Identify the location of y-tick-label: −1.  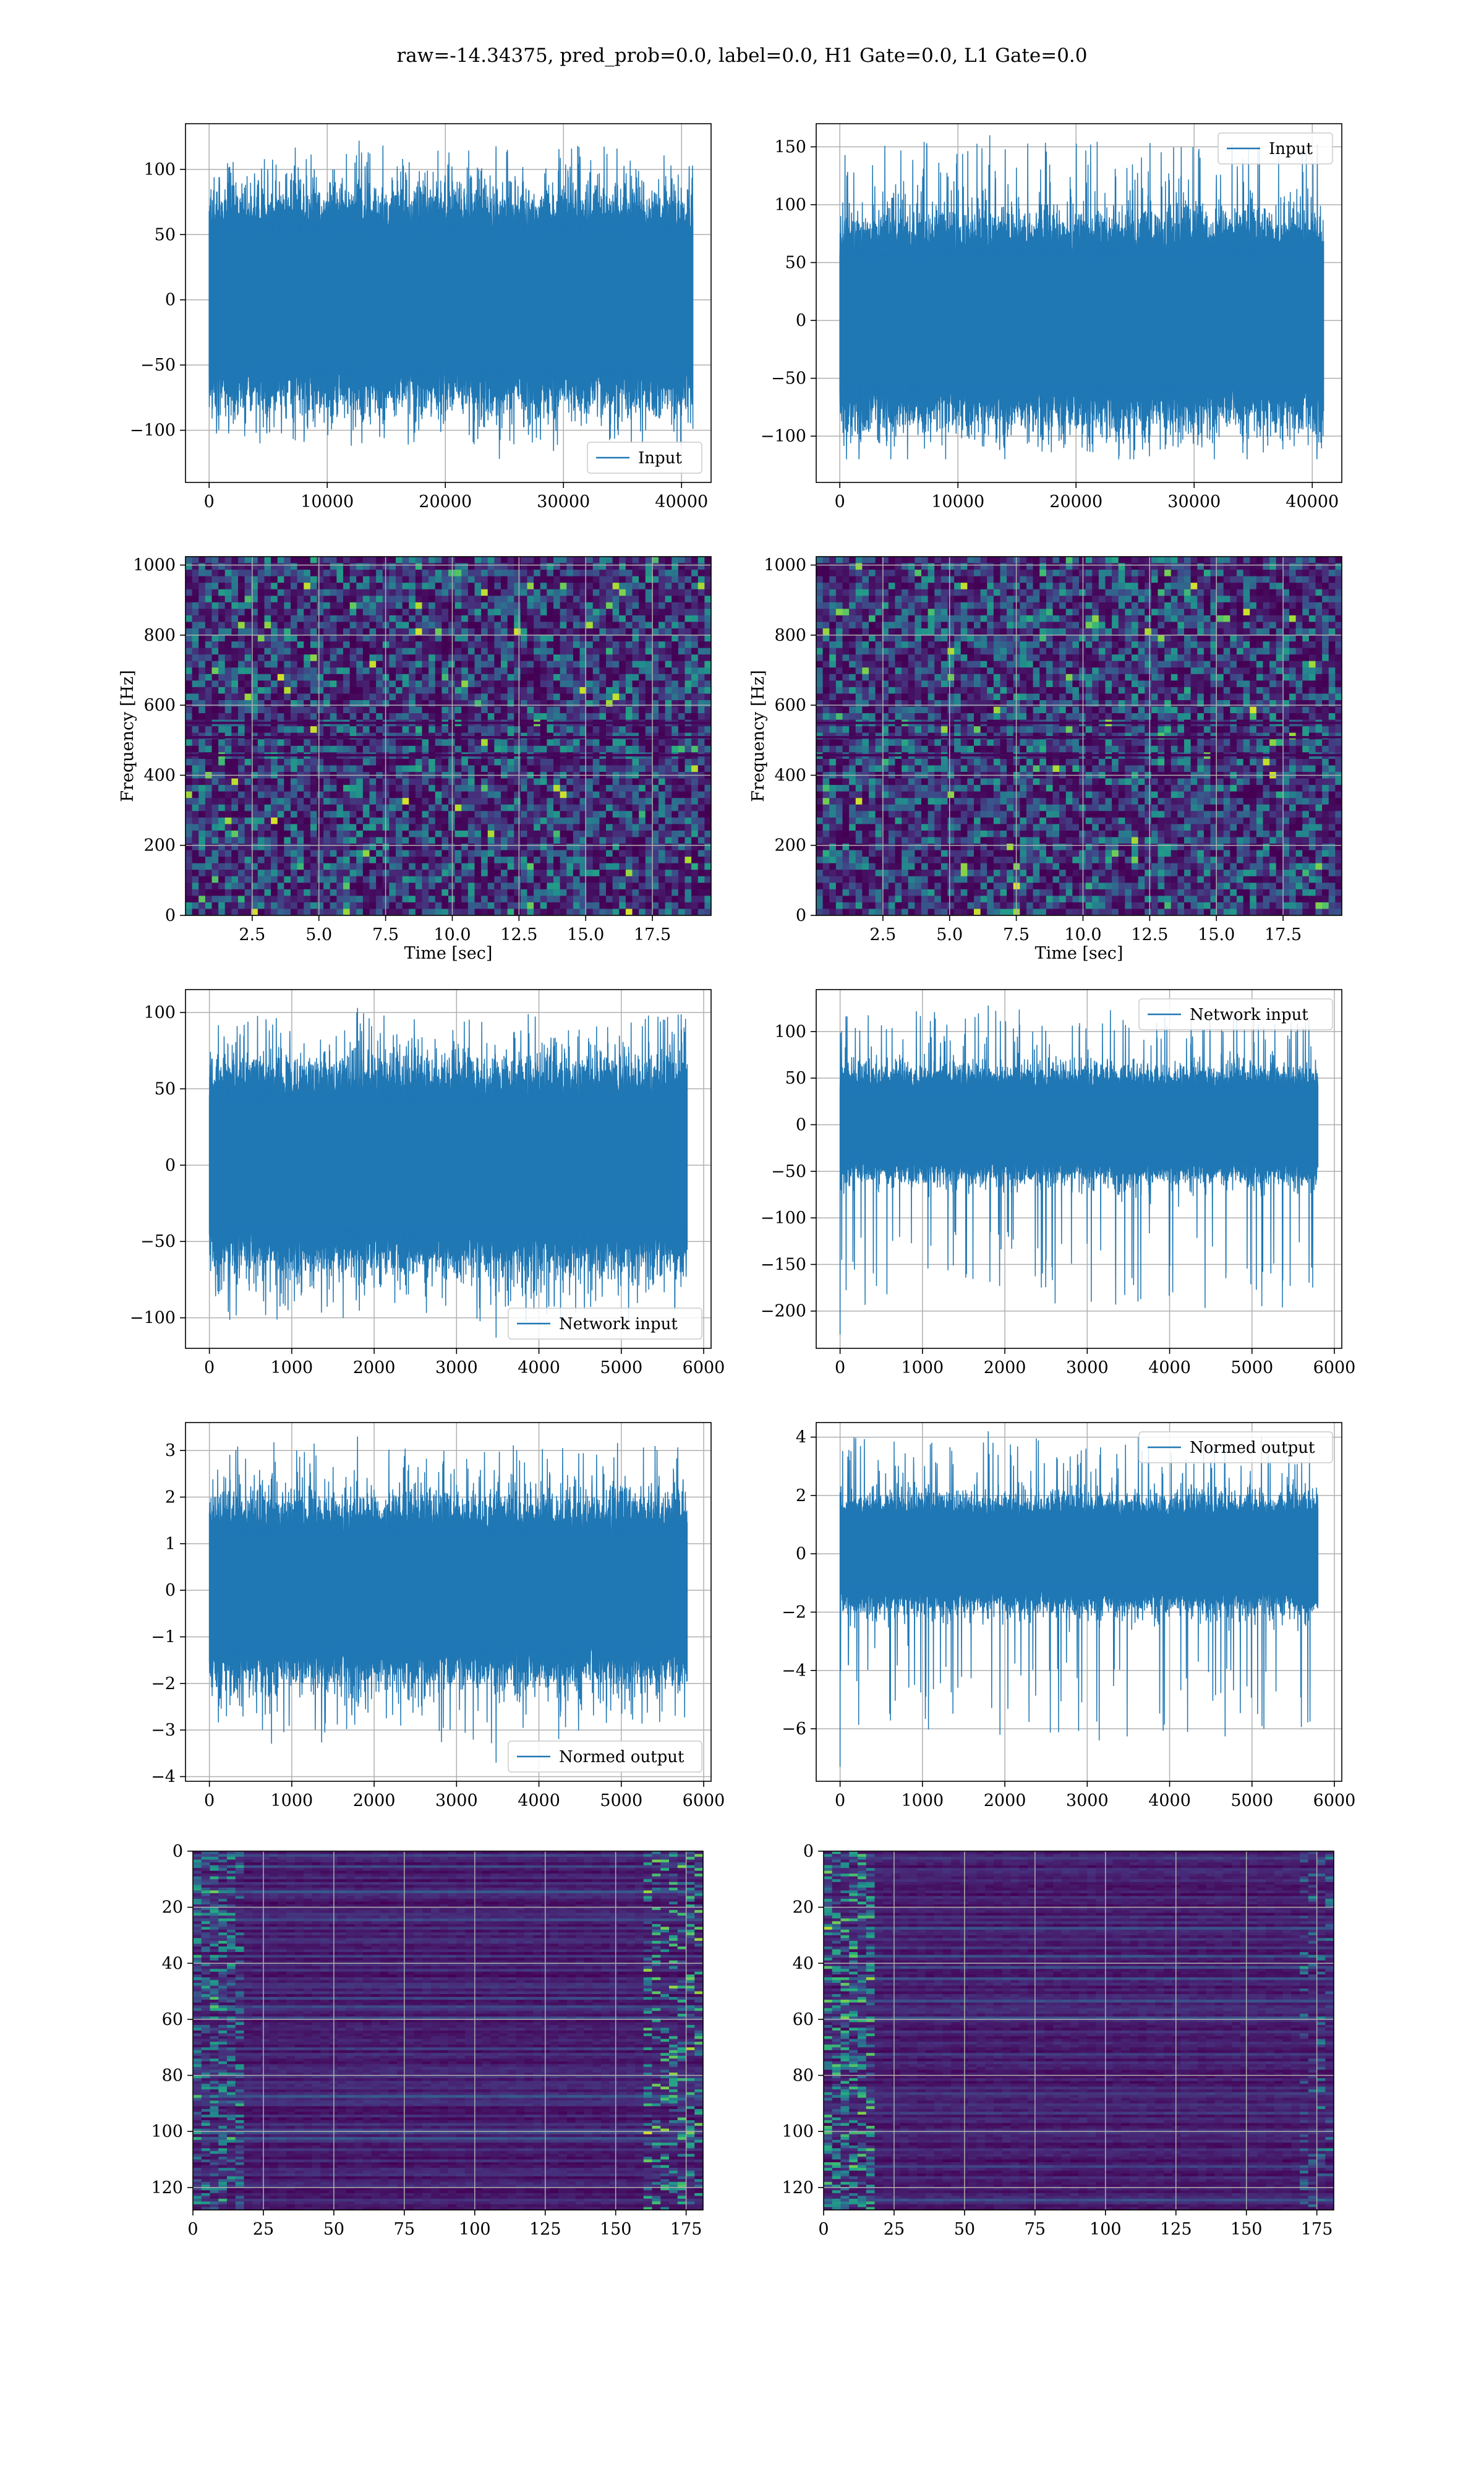
(163, 1636).